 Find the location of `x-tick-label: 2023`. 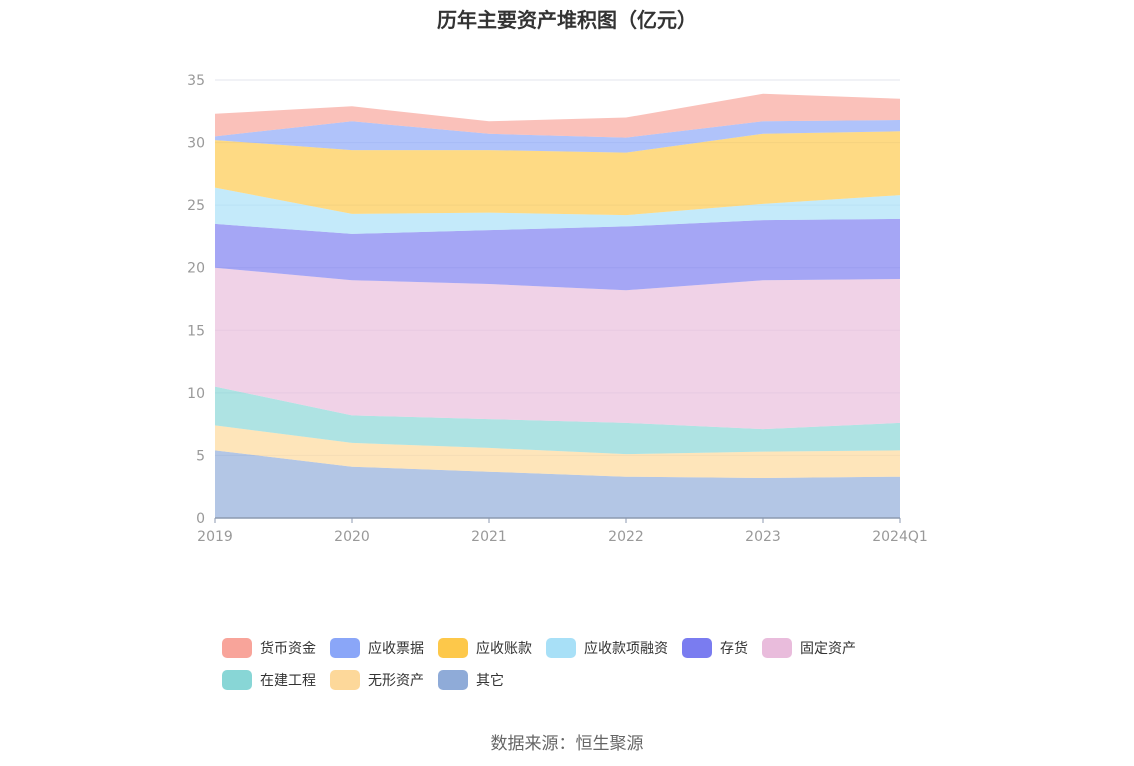

x-tick-label: 2023 is located at coordinates (763, 537).